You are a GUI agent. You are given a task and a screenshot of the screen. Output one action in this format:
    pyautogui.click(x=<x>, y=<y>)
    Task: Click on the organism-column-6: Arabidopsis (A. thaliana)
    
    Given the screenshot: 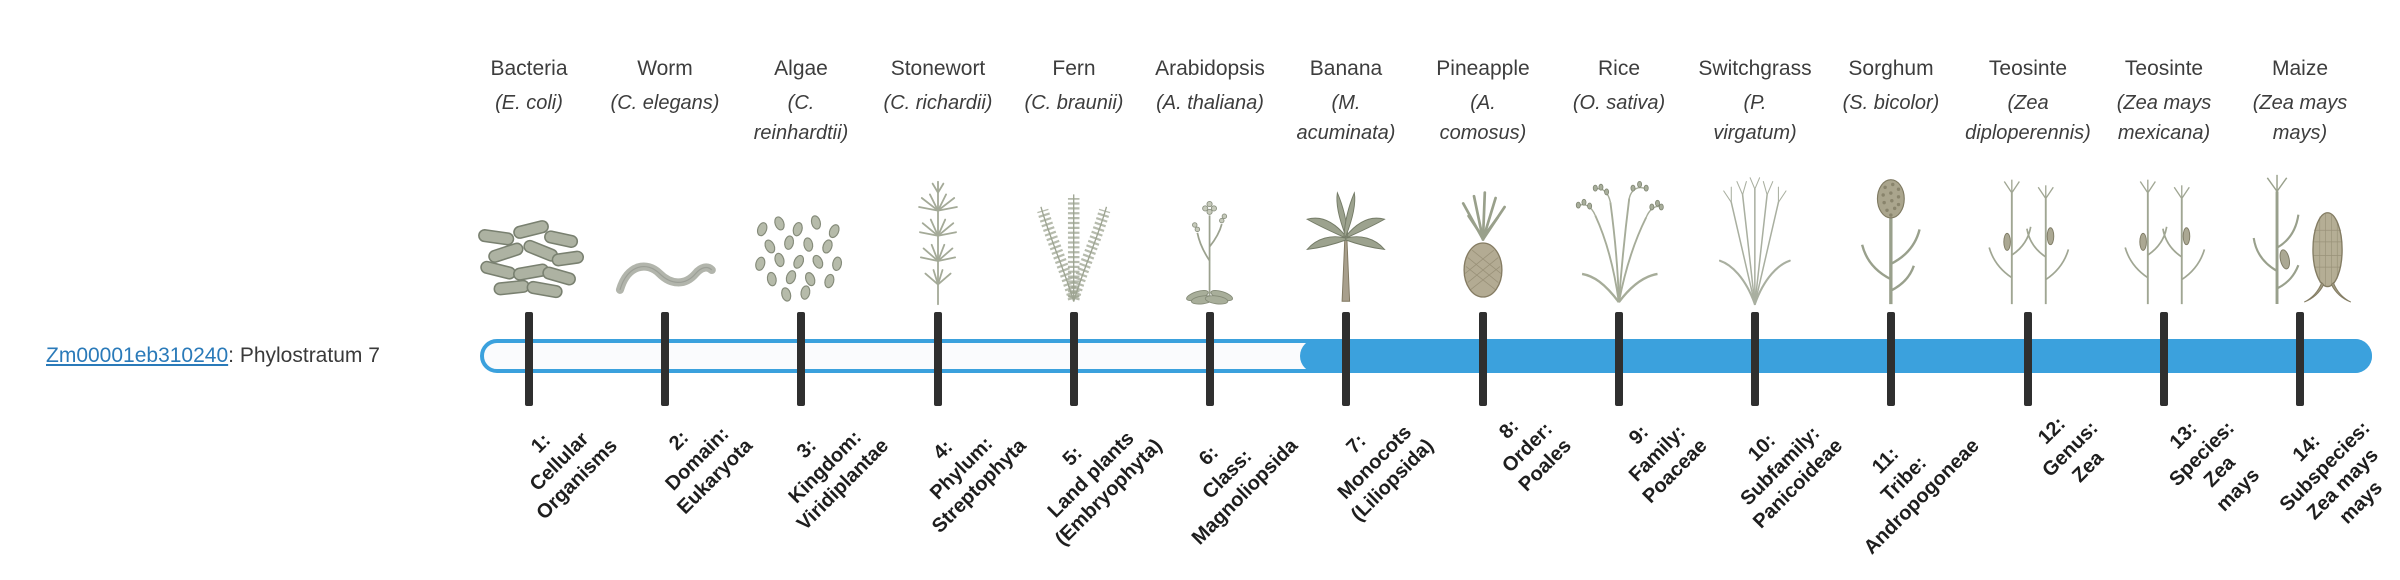 What is the action you would take?
    pyautogui.click(x=1210, y=181)
    